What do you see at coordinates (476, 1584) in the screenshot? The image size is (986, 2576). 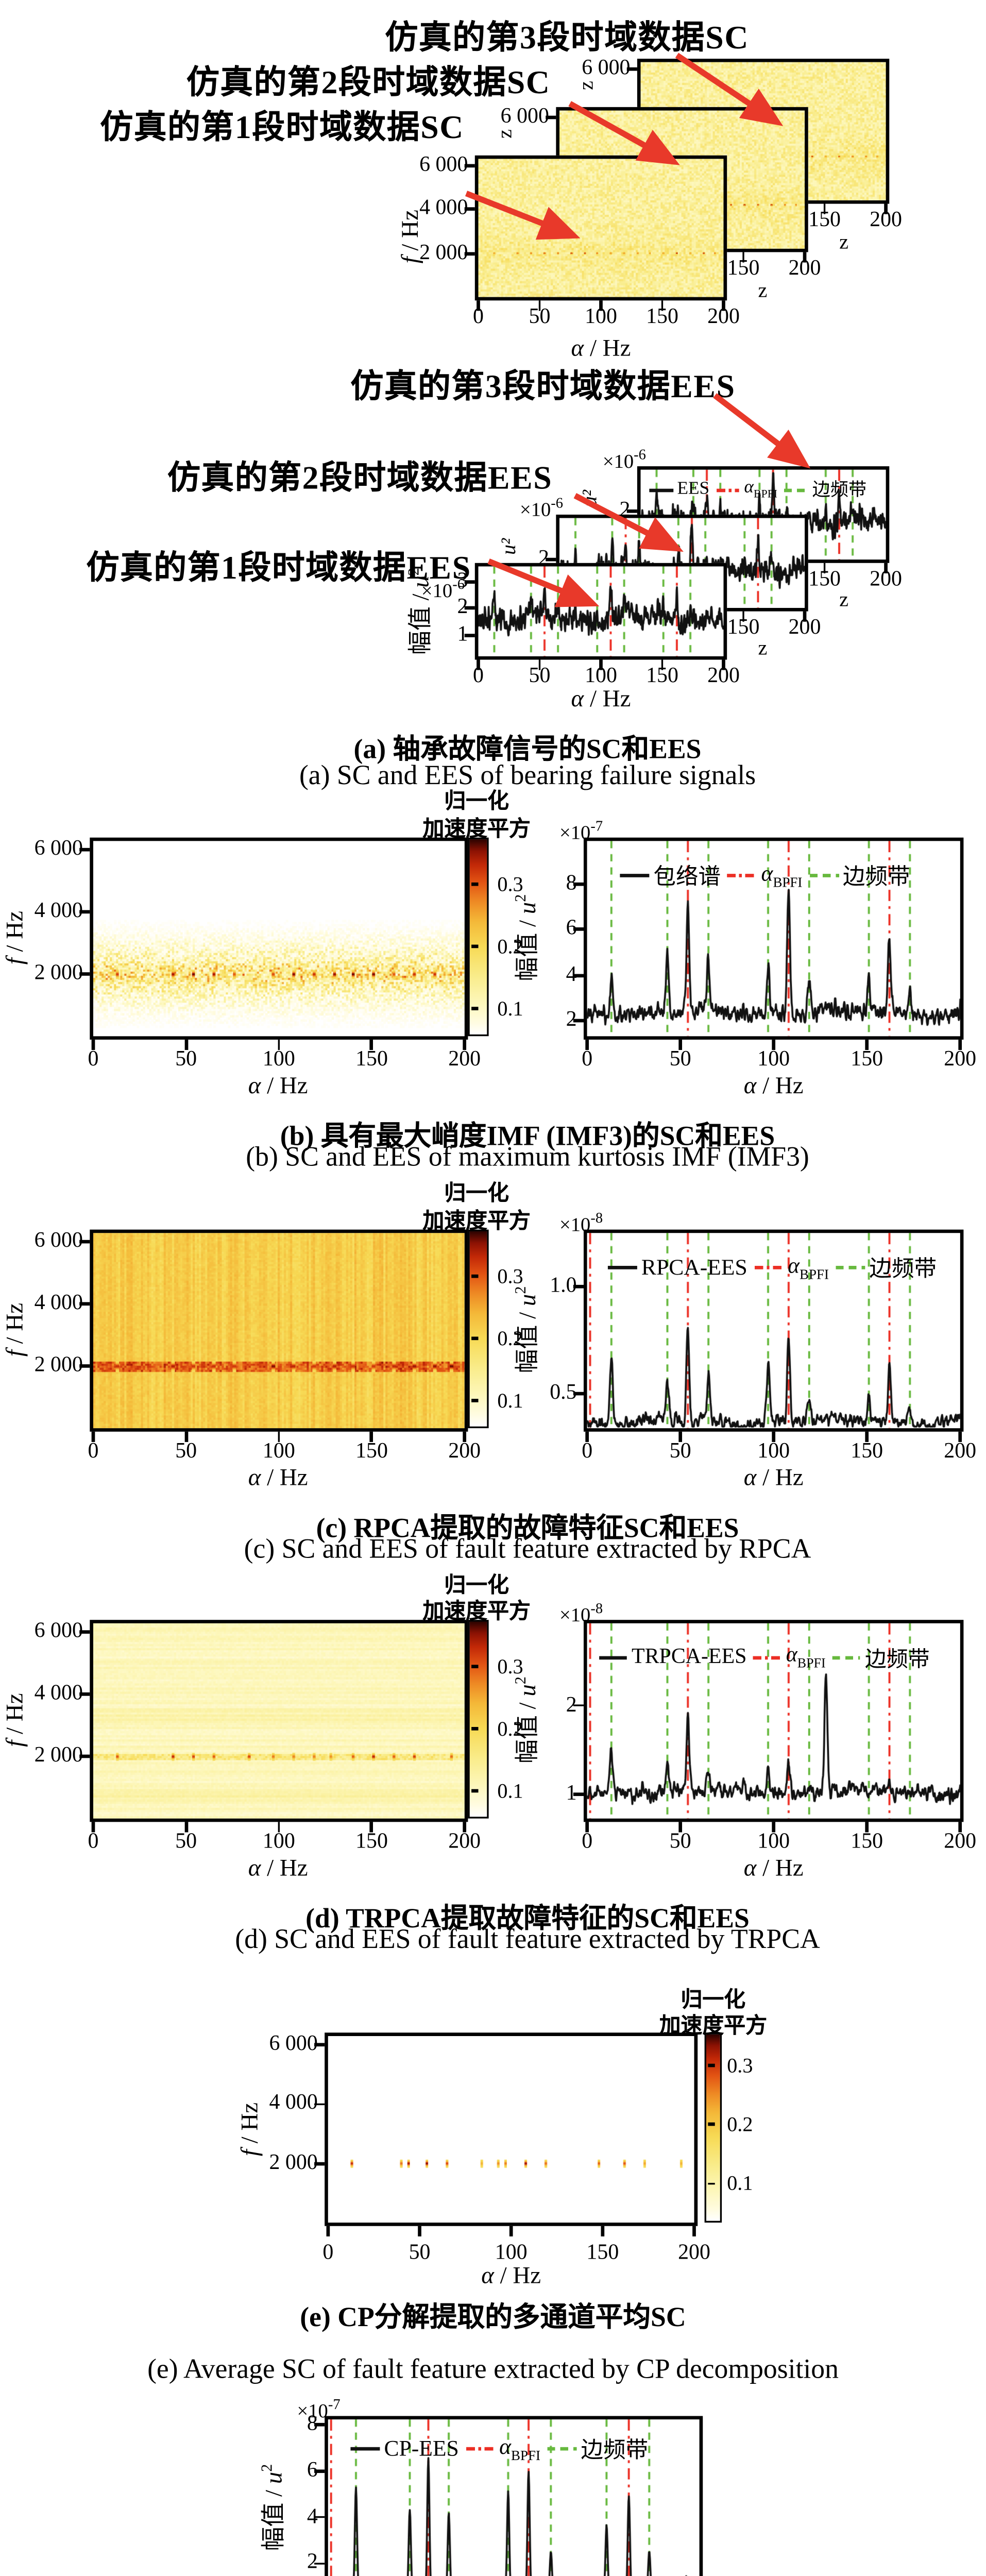 I see `colorbar-title-line1: 归一化` at bounding box center [476, 1584].